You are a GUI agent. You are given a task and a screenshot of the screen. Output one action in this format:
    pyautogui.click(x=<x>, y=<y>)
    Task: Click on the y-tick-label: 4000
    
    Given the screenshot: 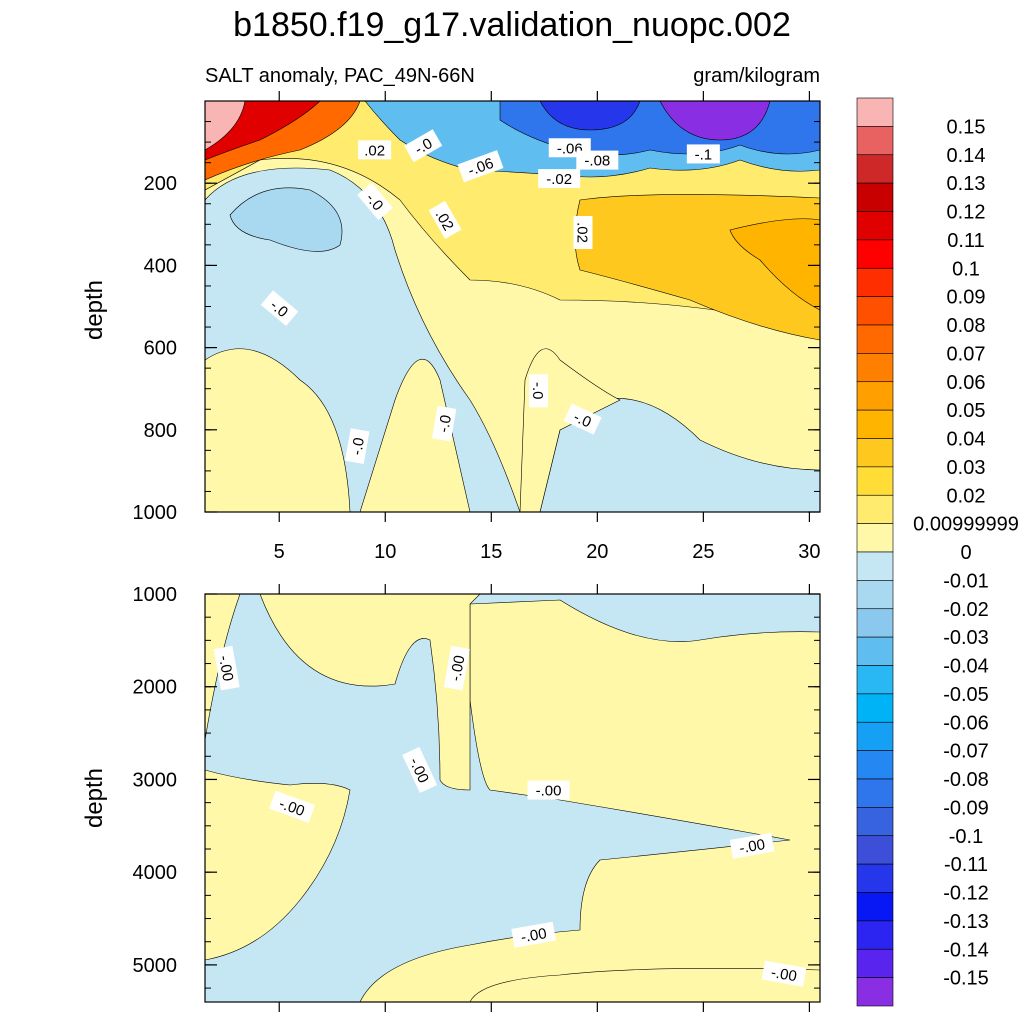 What is the action you would take?
    pyautogui.click(x=155, y=873)
    